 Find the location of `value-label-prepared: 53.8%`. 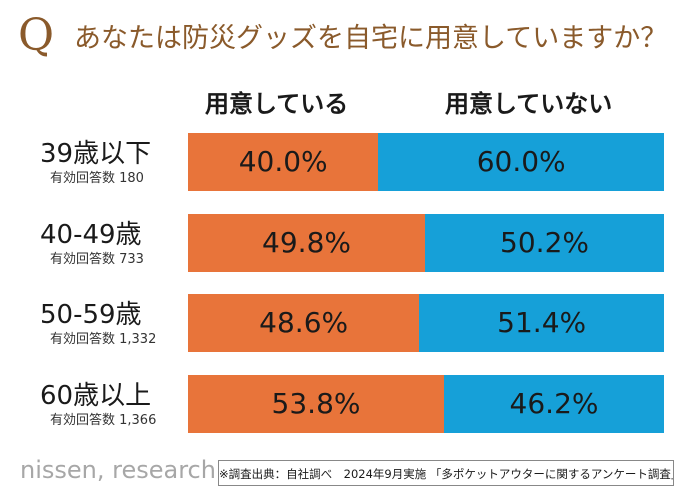

value-label-prepared: 53.8% is located at coordinates (316, 403).